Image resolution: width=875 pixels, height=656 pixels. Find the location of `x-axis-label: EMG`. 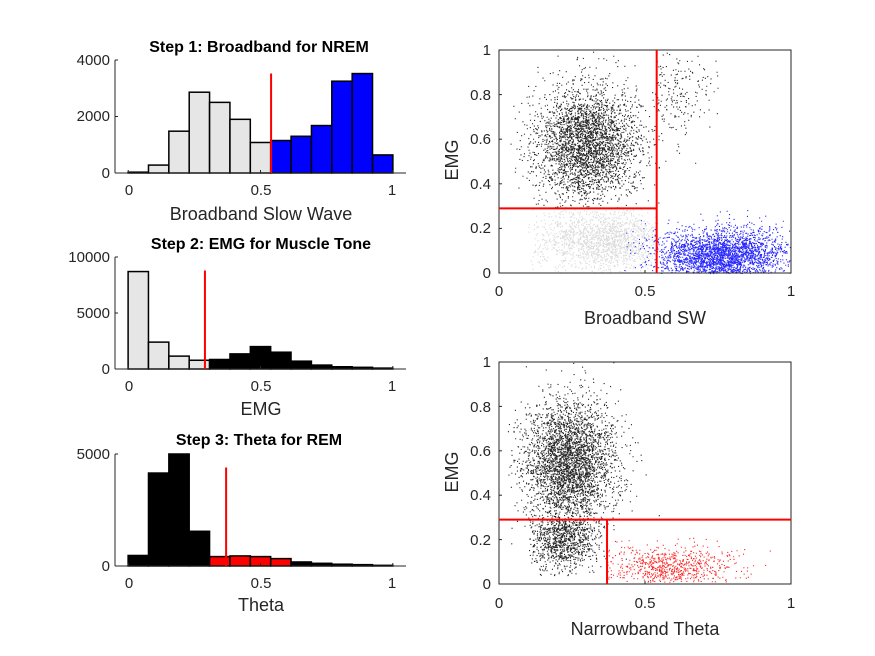

x-axis-label: EMG is located at coordinates (260, 409).